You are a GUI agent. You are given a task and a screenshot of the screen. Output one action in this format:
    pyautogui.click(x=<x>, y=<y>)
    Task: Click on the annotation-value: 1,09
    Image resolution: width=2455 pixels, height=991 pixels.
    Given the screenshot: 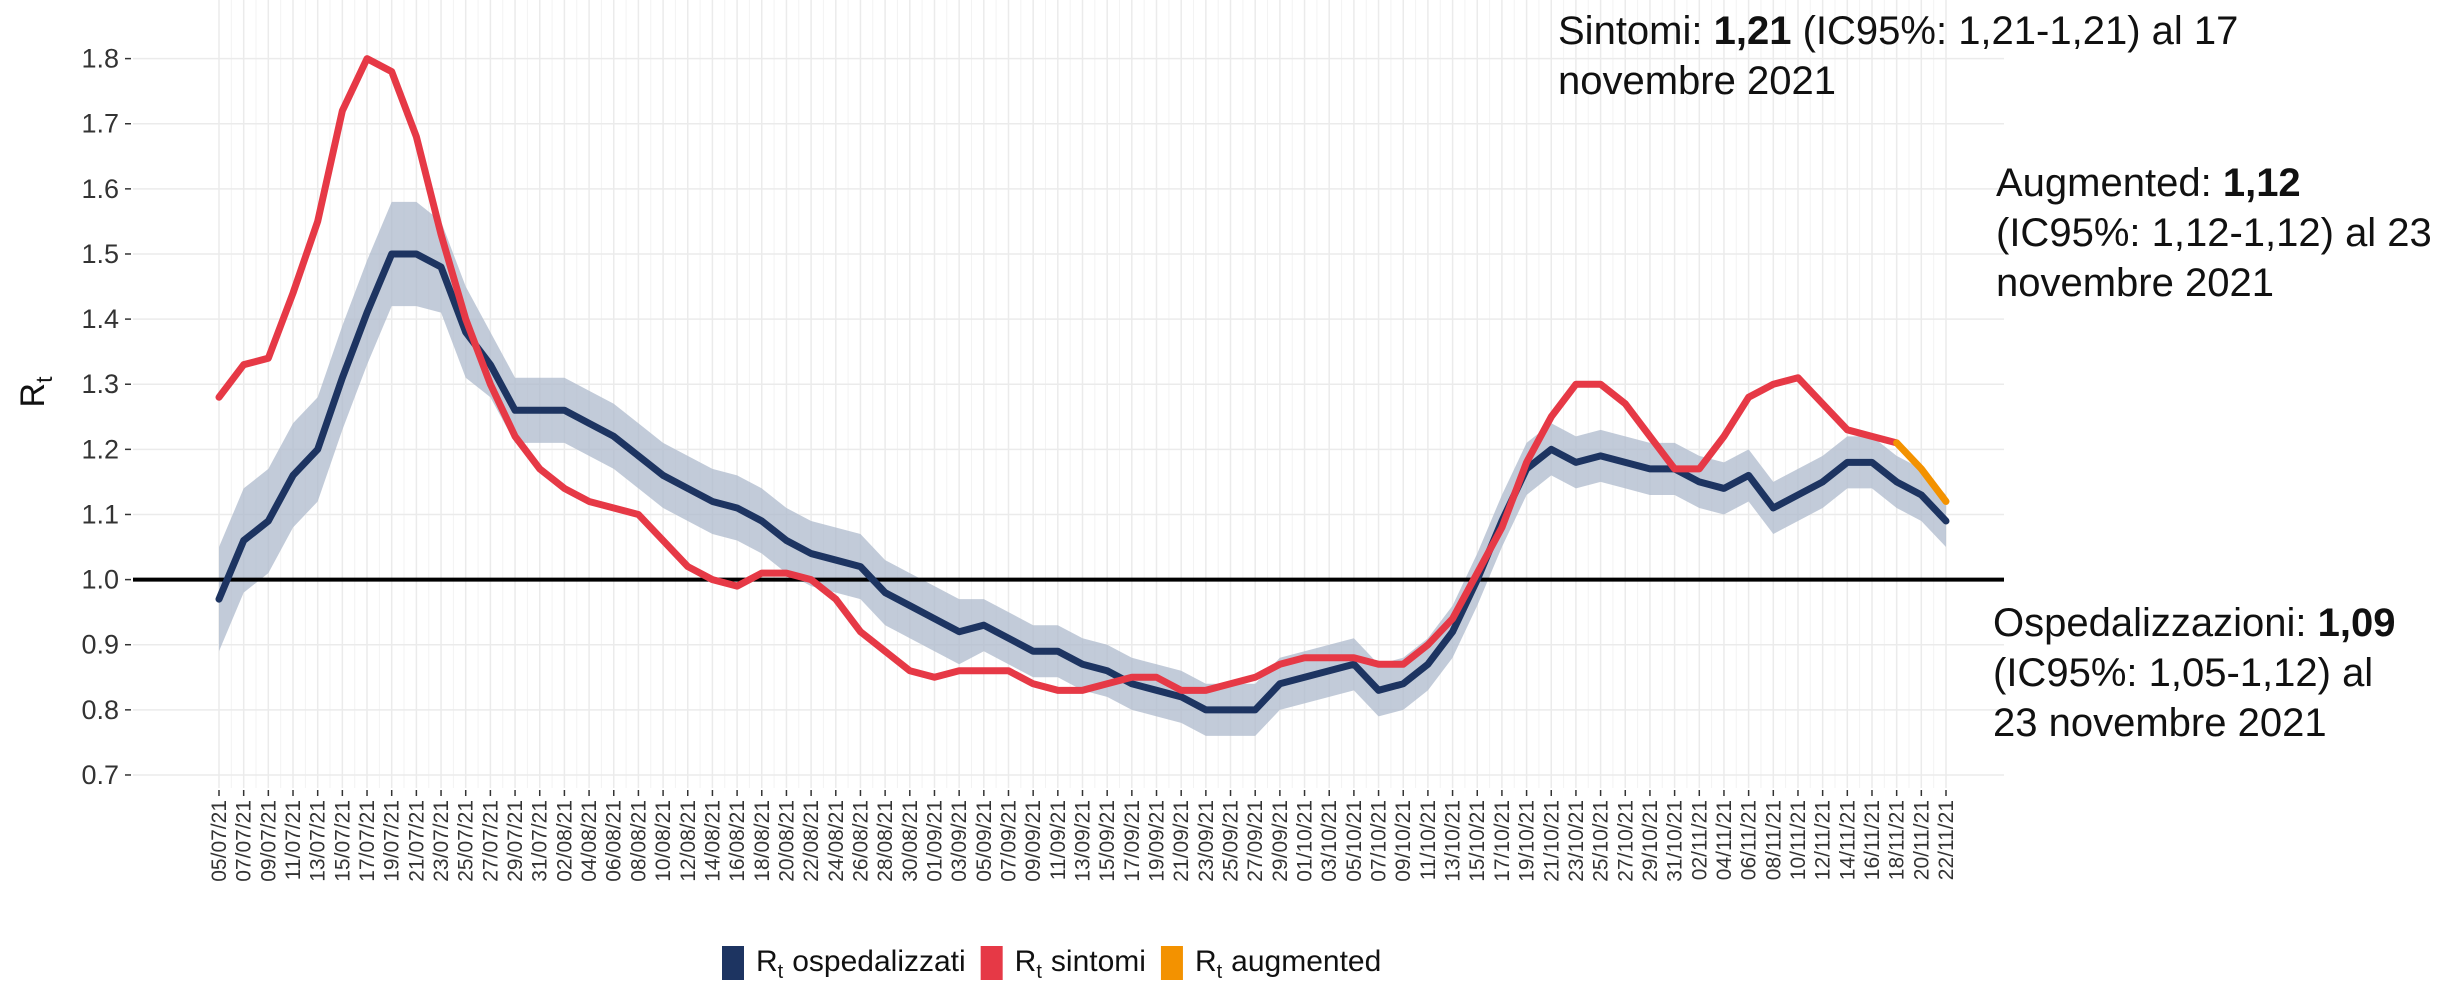 What is the action you would take?
    pyautogui.click(x=2356, y=623)
    